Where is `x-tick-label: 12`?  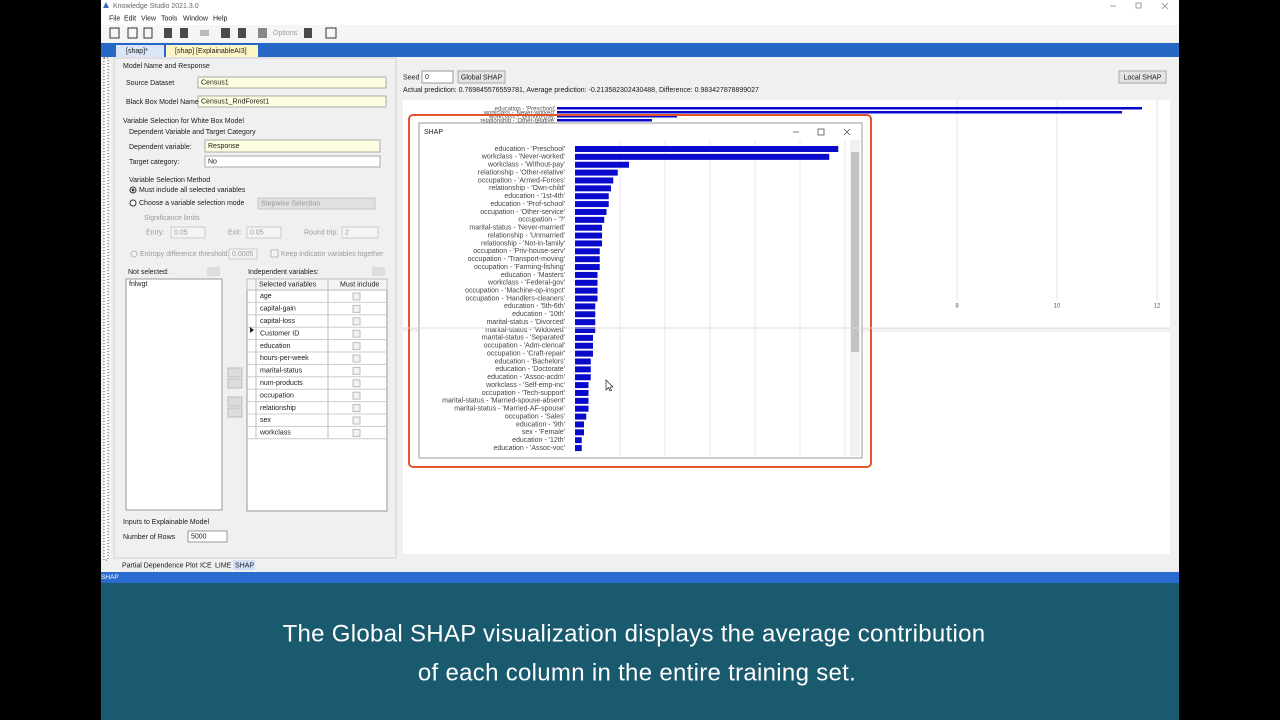
x-tick-label: 12 is located at coordinates (1157, 307).